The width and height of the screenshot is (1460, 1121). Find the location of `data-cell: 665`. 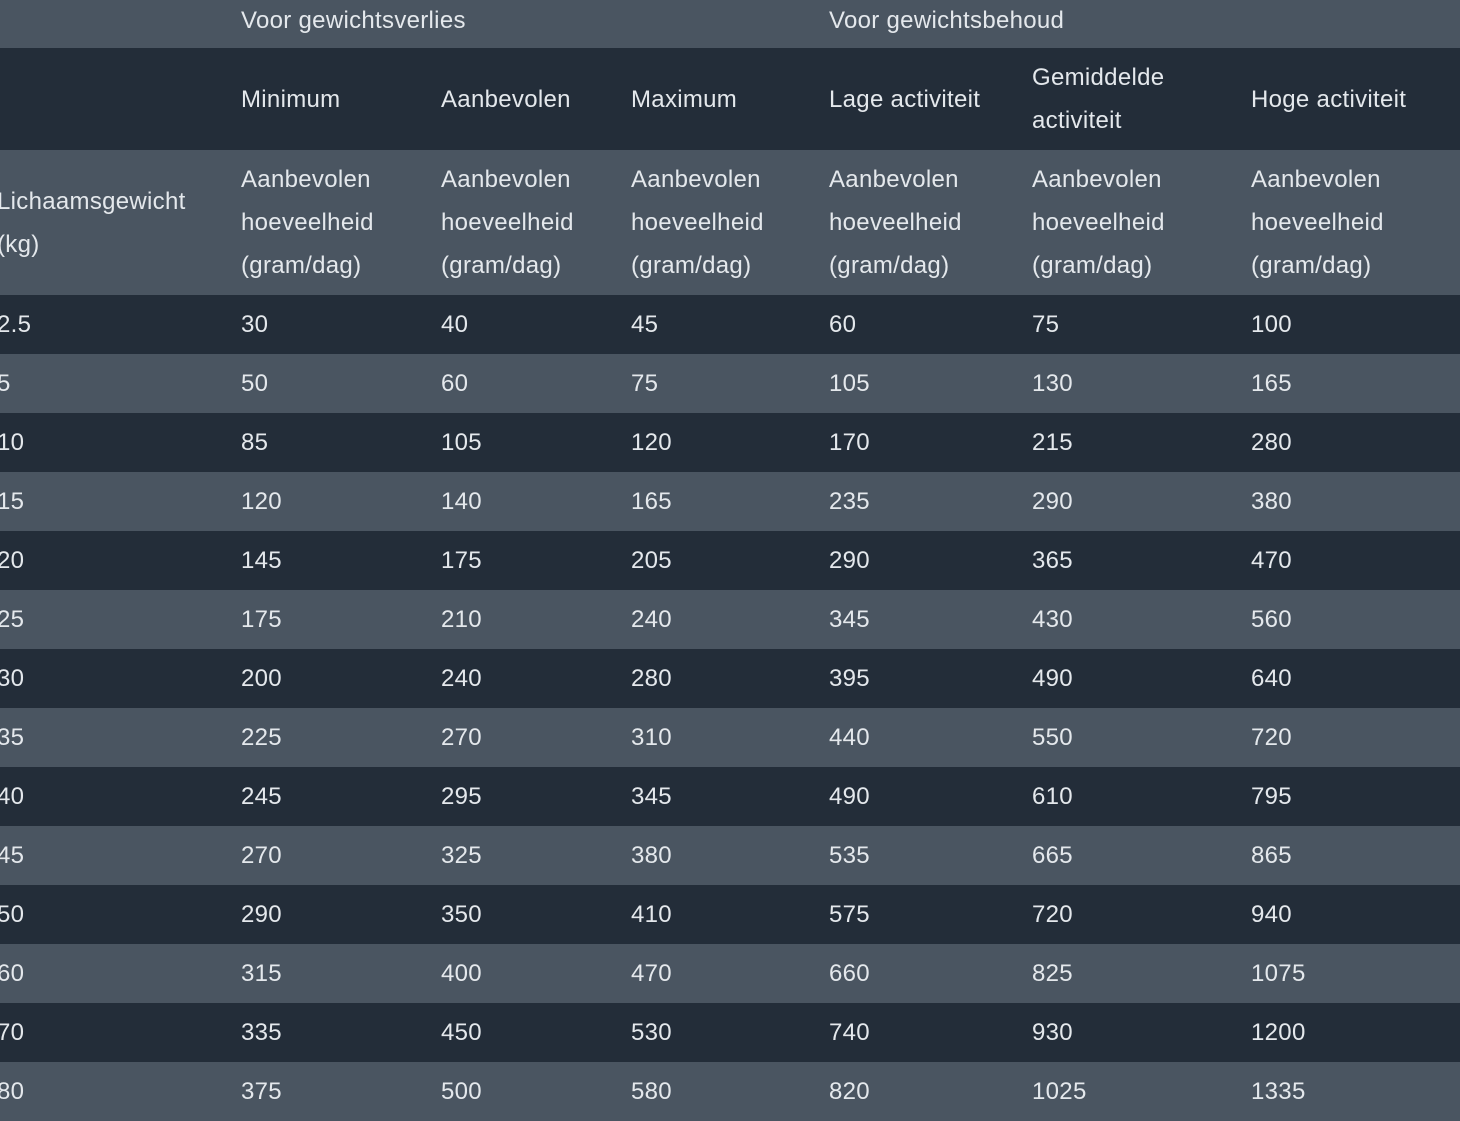

data-cell: 665 is located at coordinates (1052, 855).